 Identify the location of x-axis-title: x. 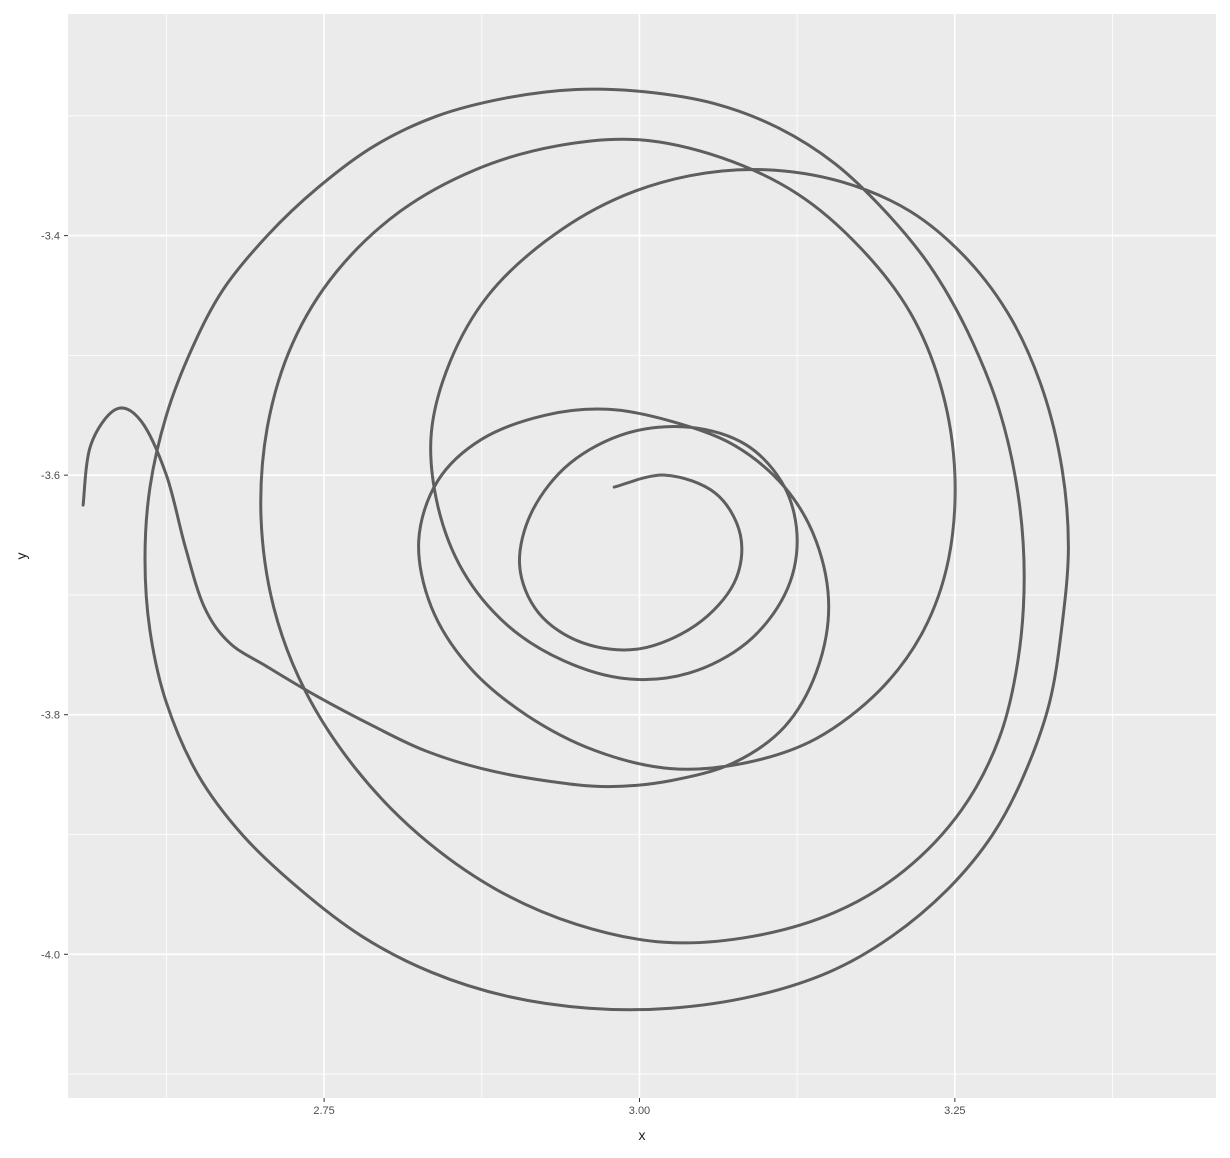
(642, 1135).